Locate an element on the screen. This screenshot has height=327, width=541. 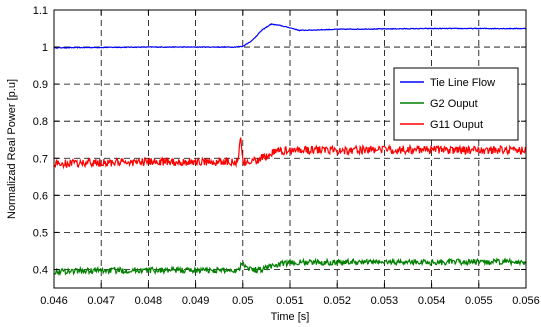
x-tick-label: 0.054 is located at coordinates (432, 301).